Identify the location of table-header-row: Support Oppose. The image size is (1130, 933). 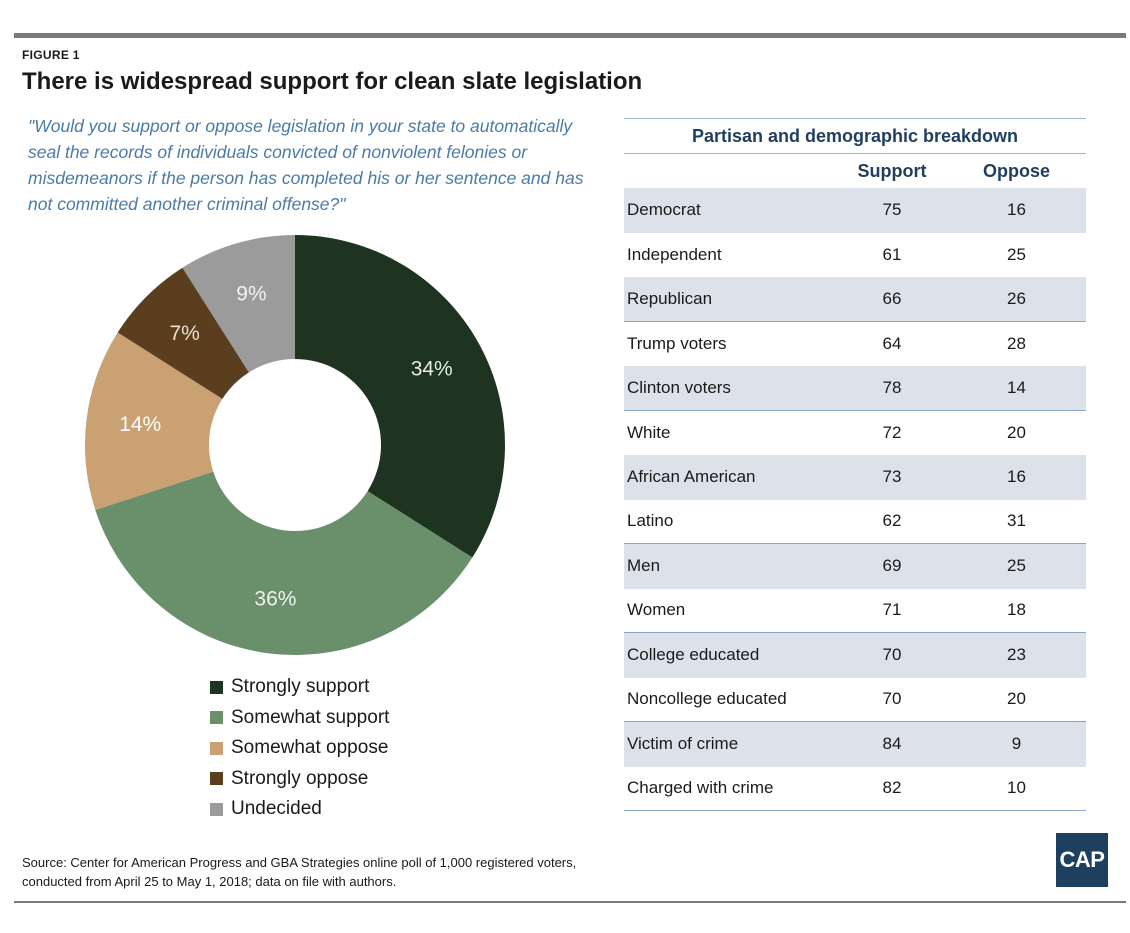
(855, 171).